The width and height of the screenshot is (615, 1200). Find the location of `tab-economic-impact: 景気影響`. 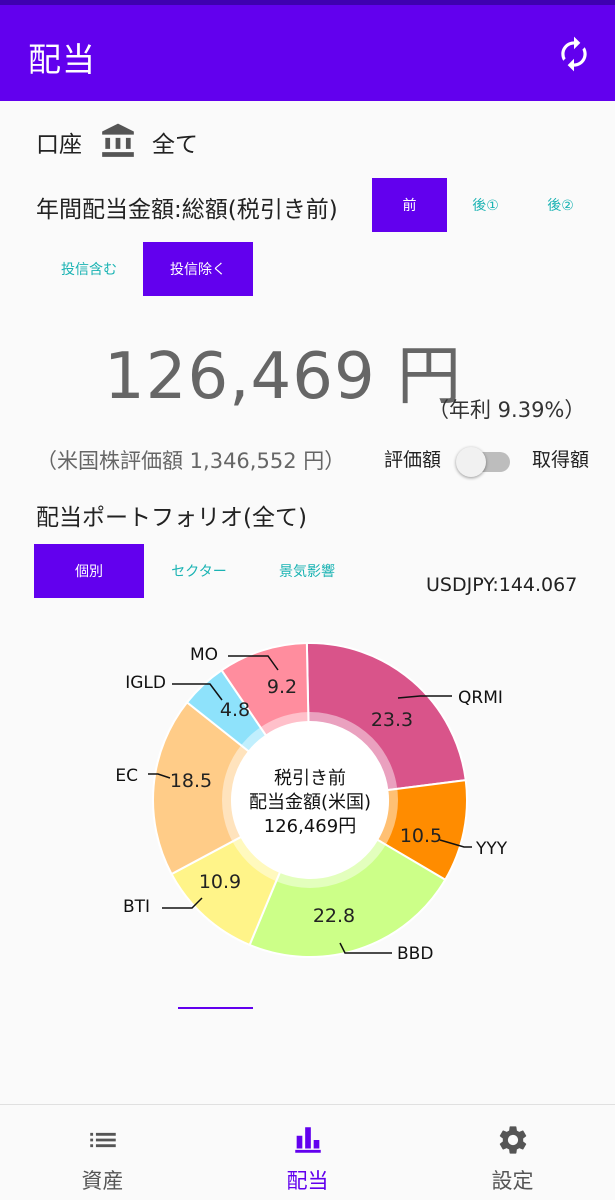

tab-economic-impact: 景気影響 is located at coordinates (307, 572).